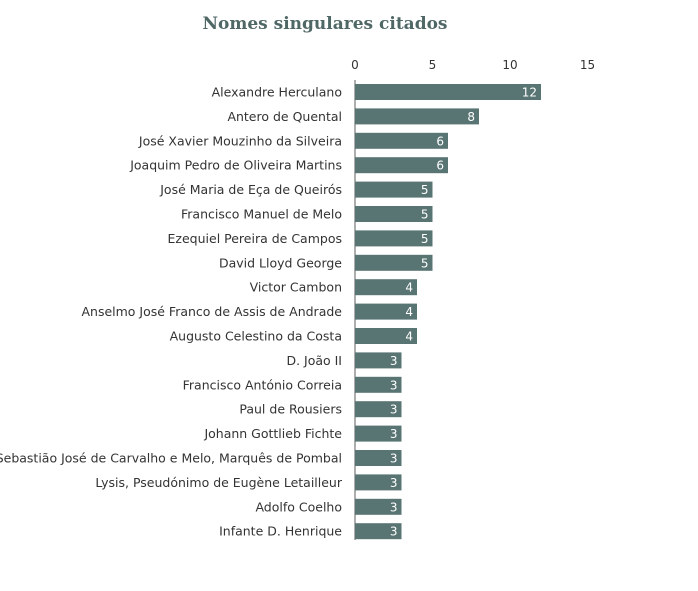 Image resolution: width=698 pixels, height=591 pixels. What do you see at coordinates (529, 93) in the screenshot?
I see `bar-value-label: 12` at bounding box center [529, 93].